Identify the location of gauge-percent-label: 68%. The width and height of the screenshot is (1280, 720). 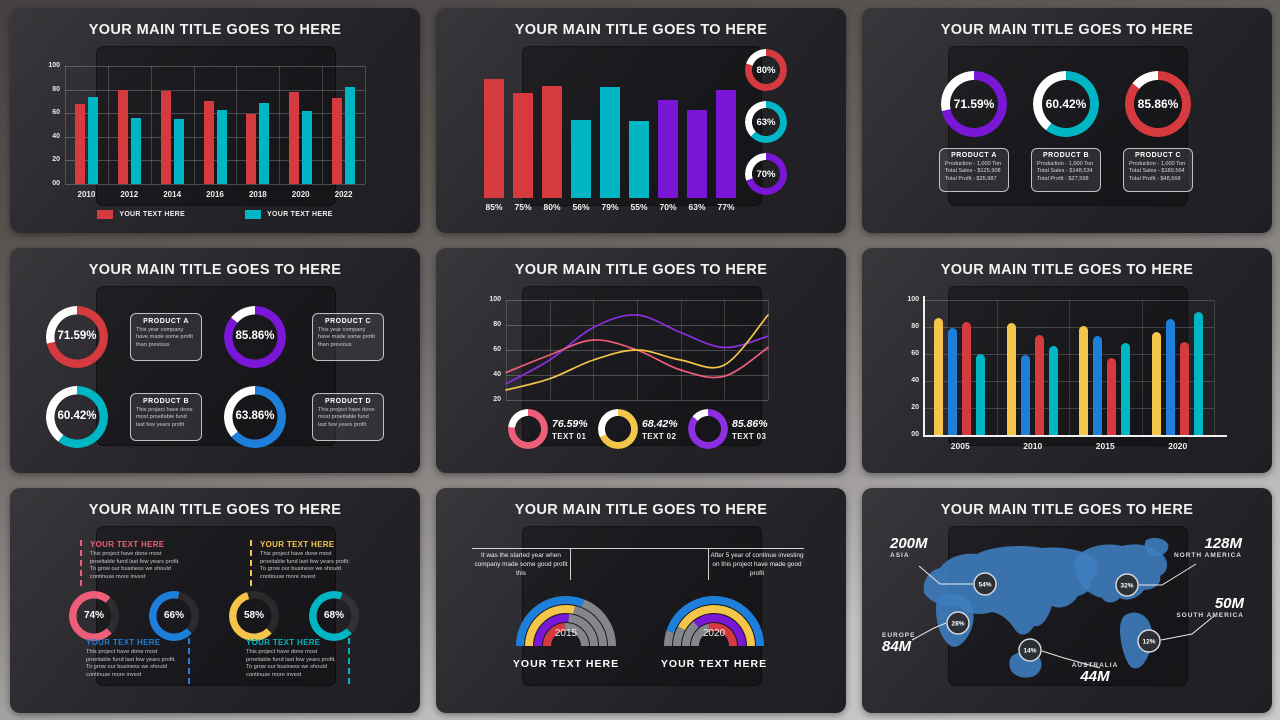
(333, 615).